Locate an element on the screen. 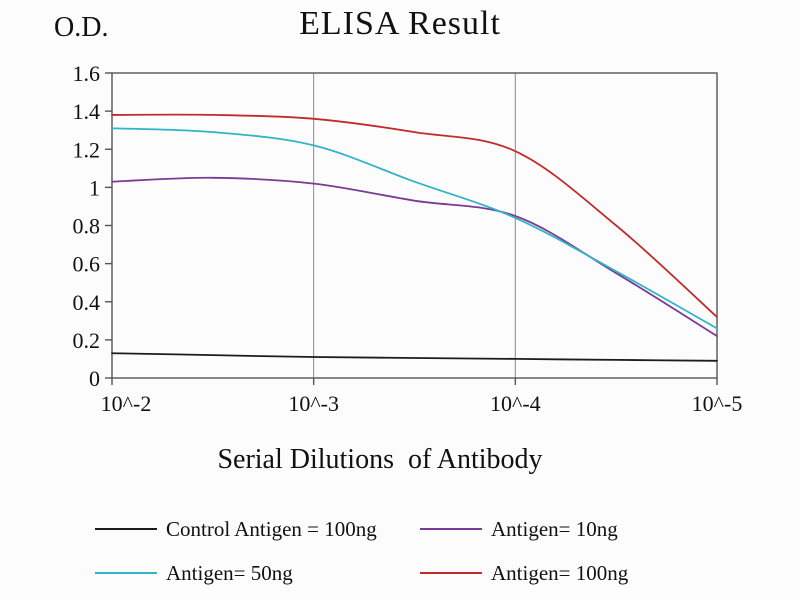 Image resolution: width=800 pixels, height=600 pixels. legend-line-swatch-black is located at coordinates (126, 529).